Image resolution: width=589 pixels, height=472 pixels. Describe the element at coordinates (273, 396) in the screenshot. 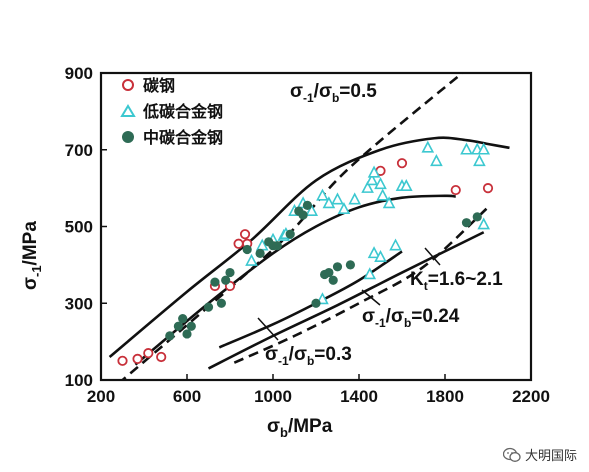

I see `x-tick-label: 1000` at that location.